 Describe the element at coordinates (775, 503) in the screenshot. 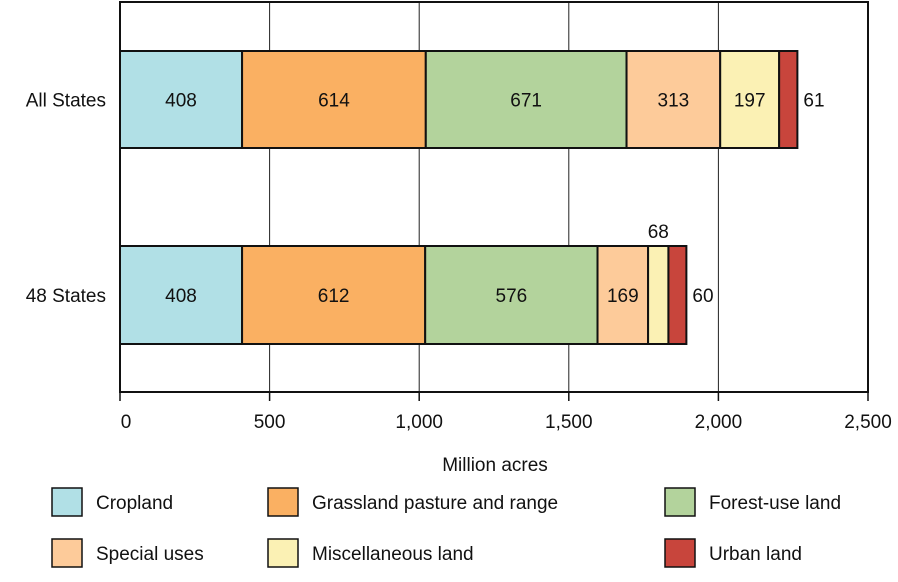

I see `legend-label: Forest-use land` at that location.